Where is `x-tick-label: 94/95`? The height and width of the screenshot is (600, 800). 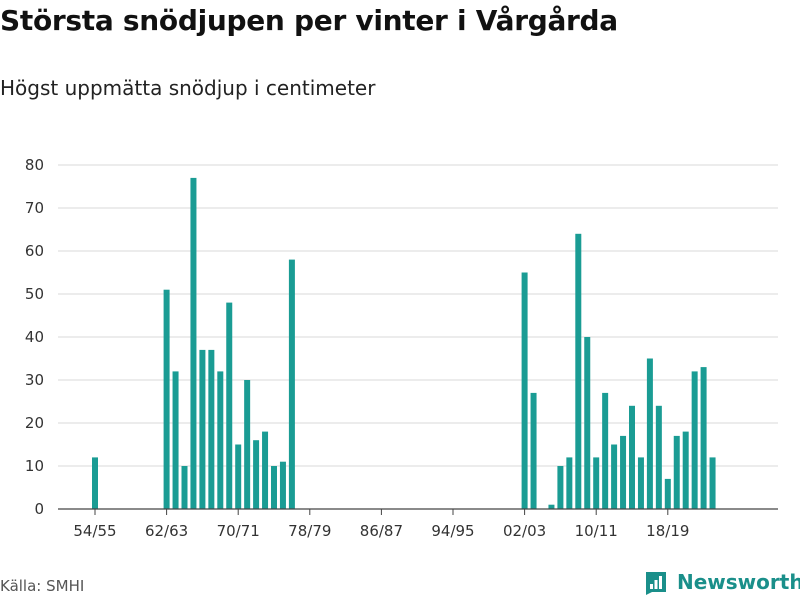
x-tick-label: 94/95 is located at coordinates (452, 531).